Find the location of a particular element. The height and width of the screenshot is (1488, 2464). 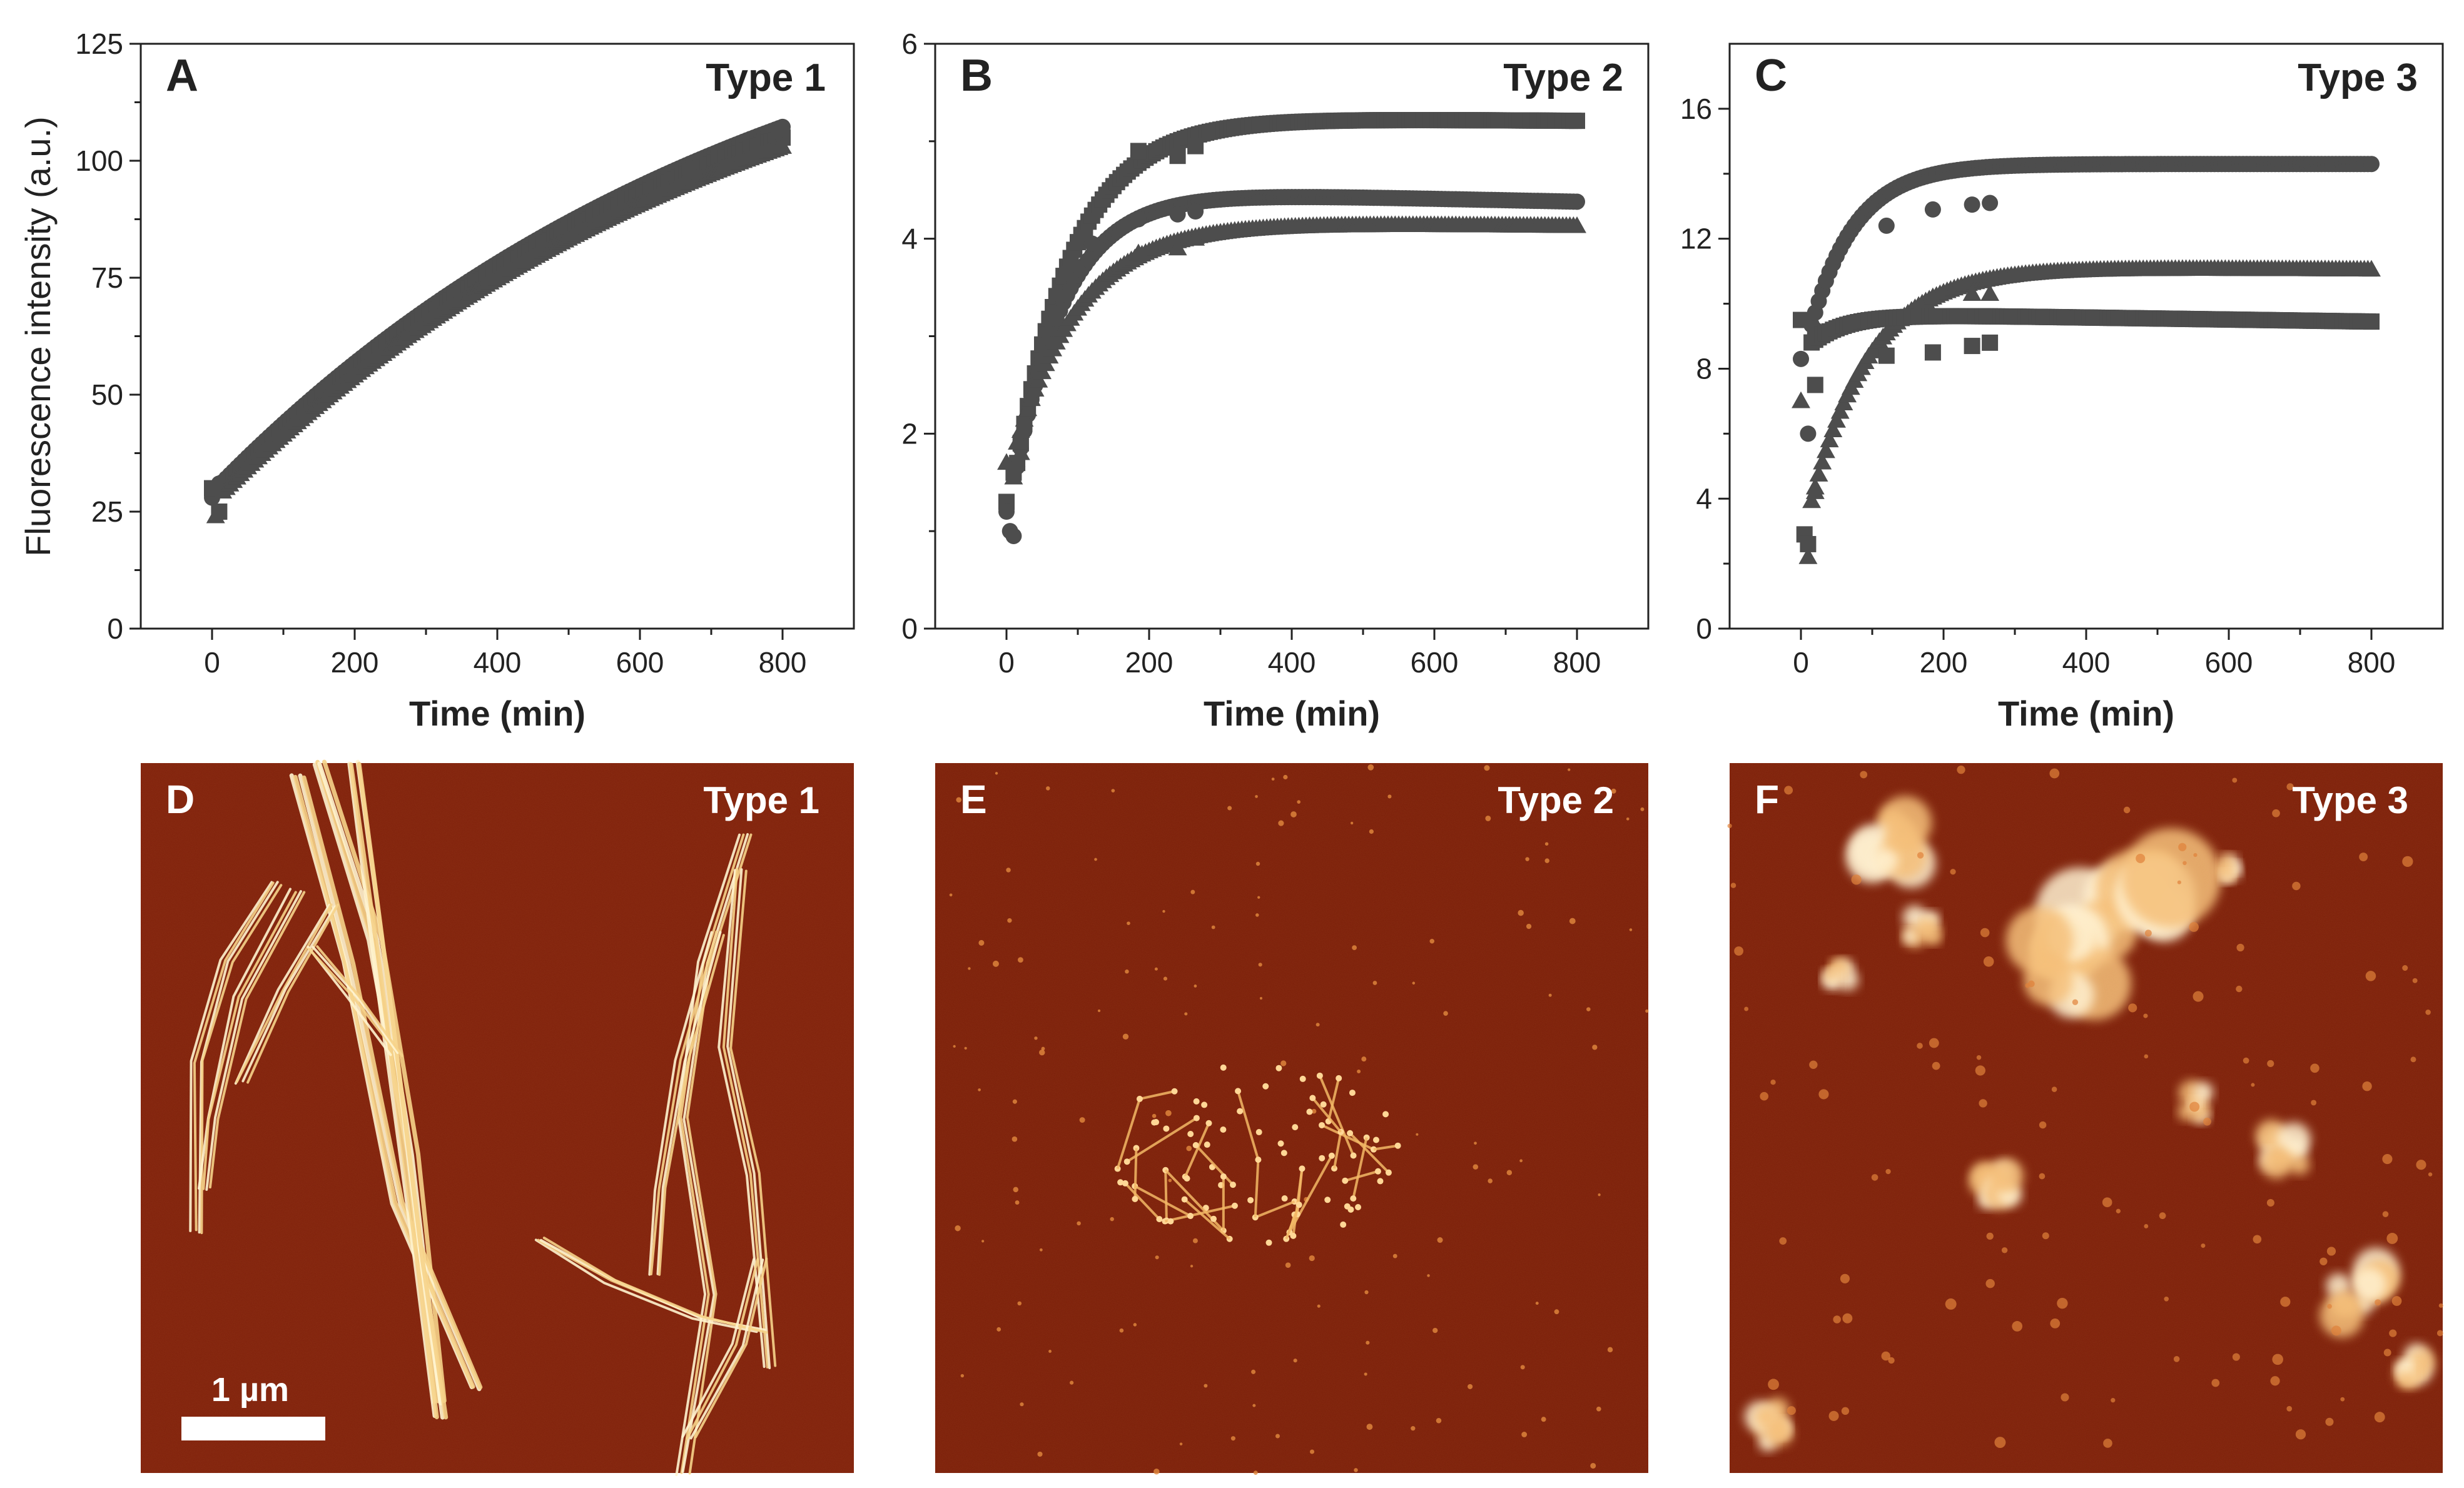

x-tick-label: 800 is located at coordinates (1577, 663).